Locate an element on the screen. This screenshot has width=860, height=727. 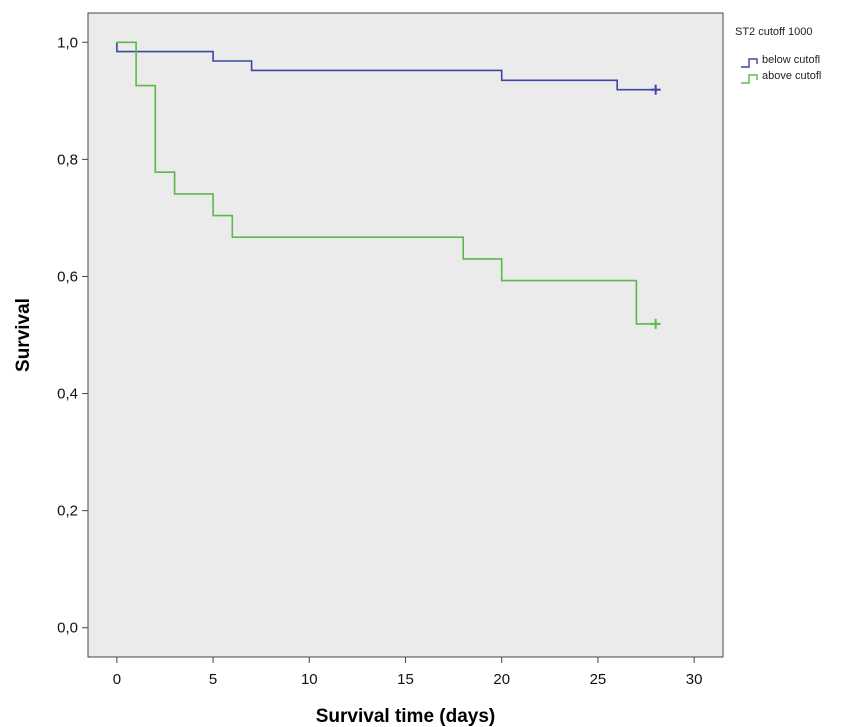
x-tick-label: 0 is located at coordinates (117, 679).